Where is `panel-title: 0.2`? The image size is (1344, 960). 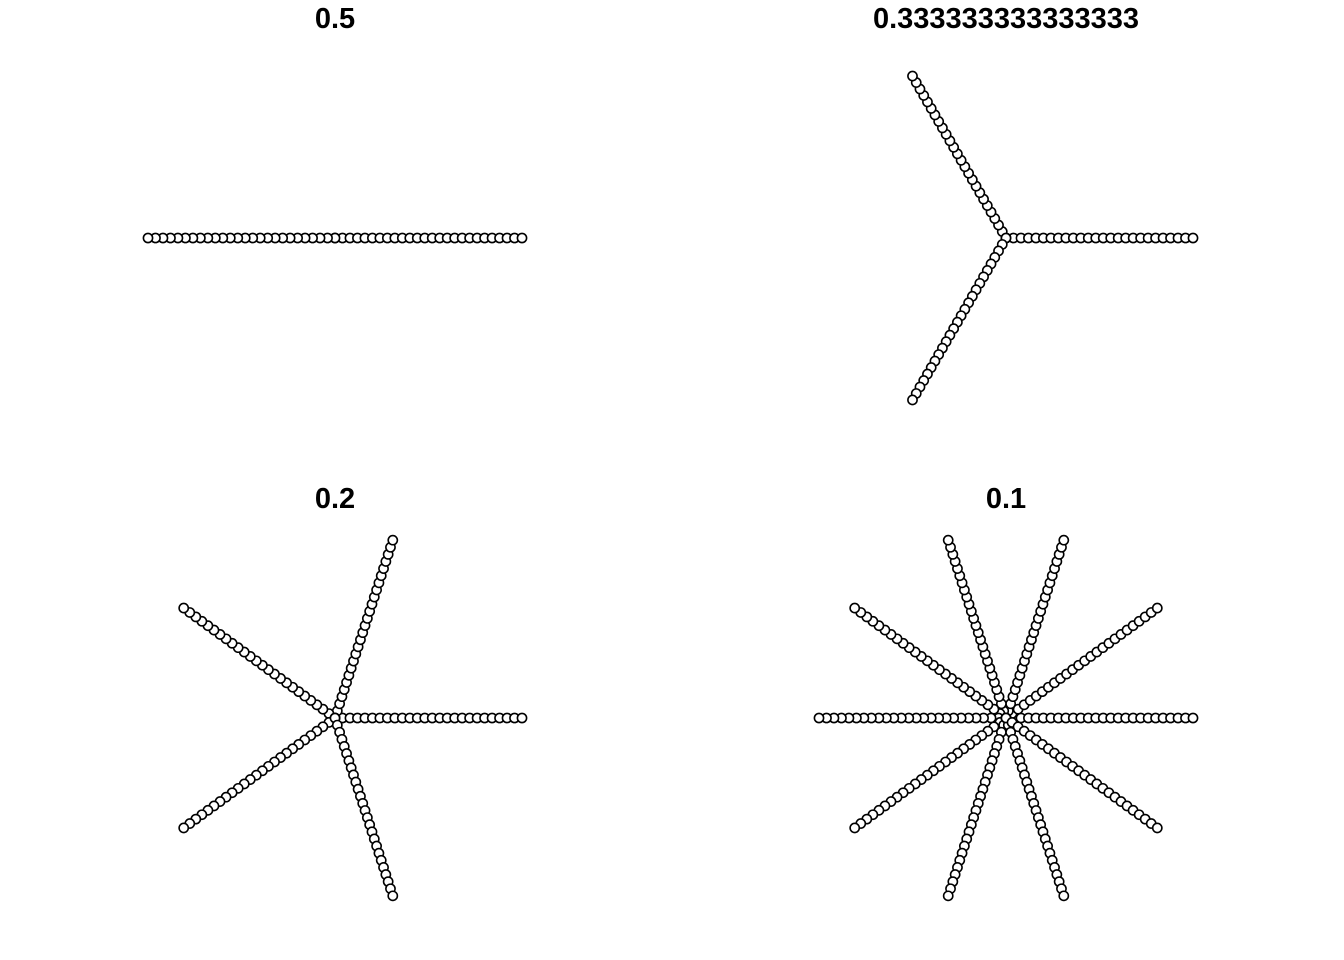
panel-title: 0.2 is located at coordinates (335, 499).